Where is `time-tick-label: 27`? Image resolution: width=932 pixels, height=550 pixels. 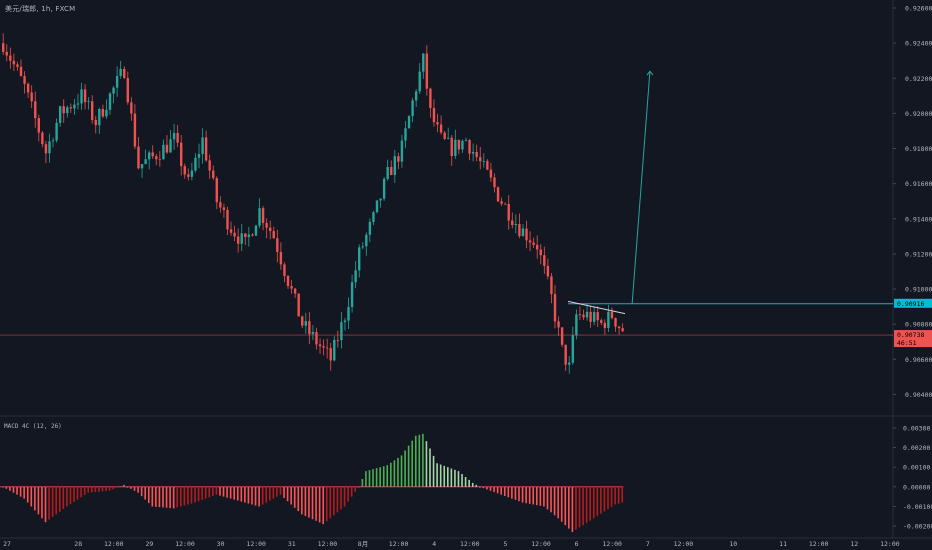
time-tick-label: 27 is located at coordinates (7, 544).